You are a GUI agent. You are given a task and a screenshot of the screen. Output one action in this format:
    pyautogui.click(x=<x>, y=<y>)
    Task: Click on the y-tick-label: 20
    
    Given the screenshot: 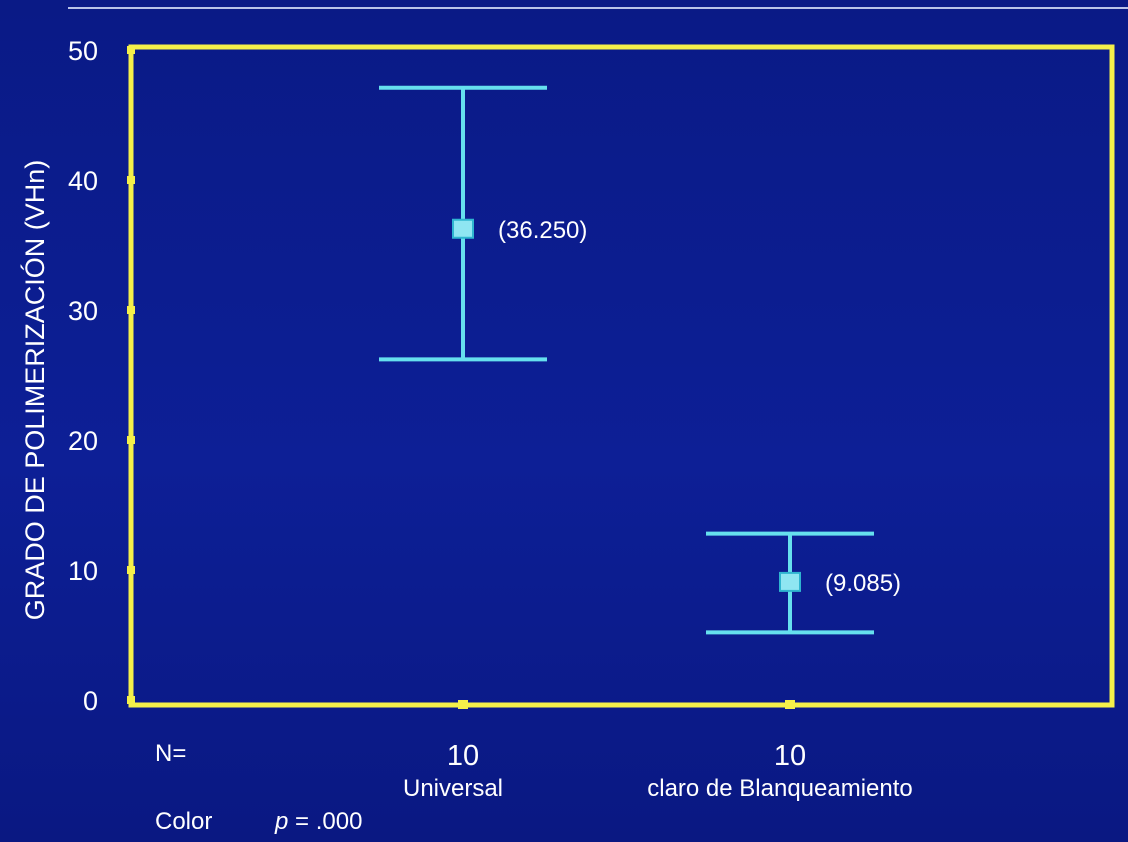 What is the action you would take?
    pyautogui.click(x=83, y=441)
    